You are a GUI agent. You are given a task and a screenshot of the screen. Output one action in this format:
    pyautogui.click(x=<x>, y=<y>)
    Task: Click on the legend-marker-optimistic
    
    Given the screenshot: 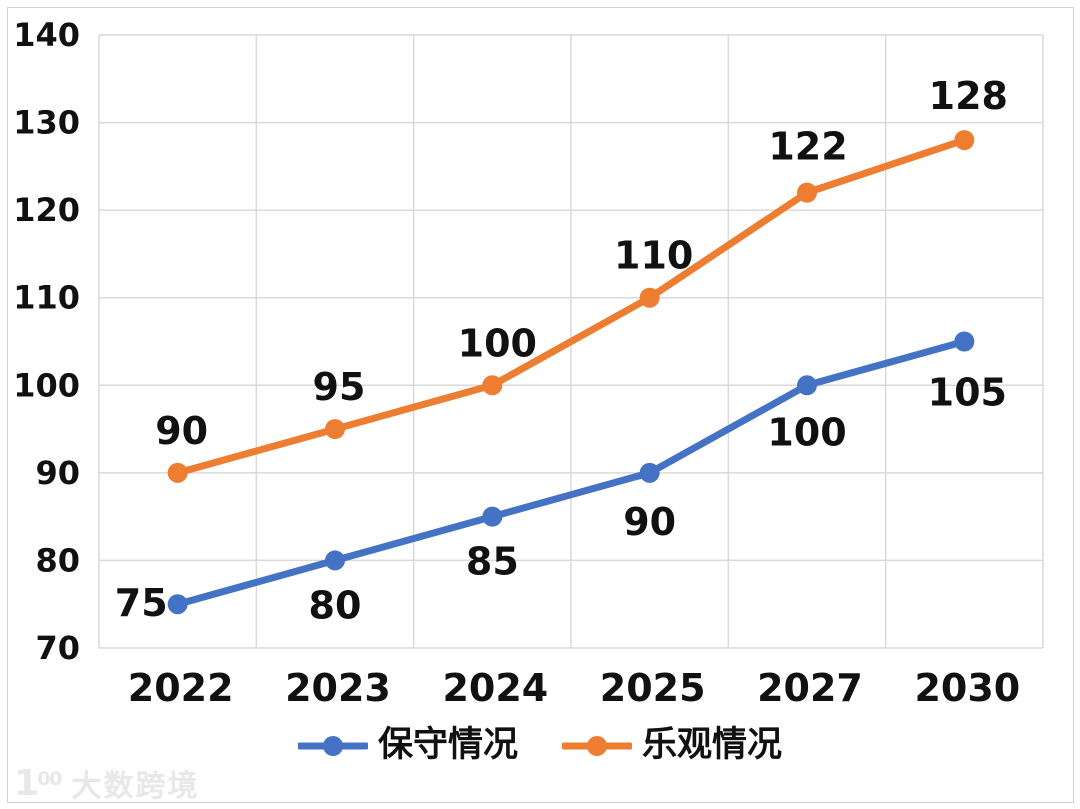 What is the action you would take?
    pyautogui.click(x=597, y=745)
    